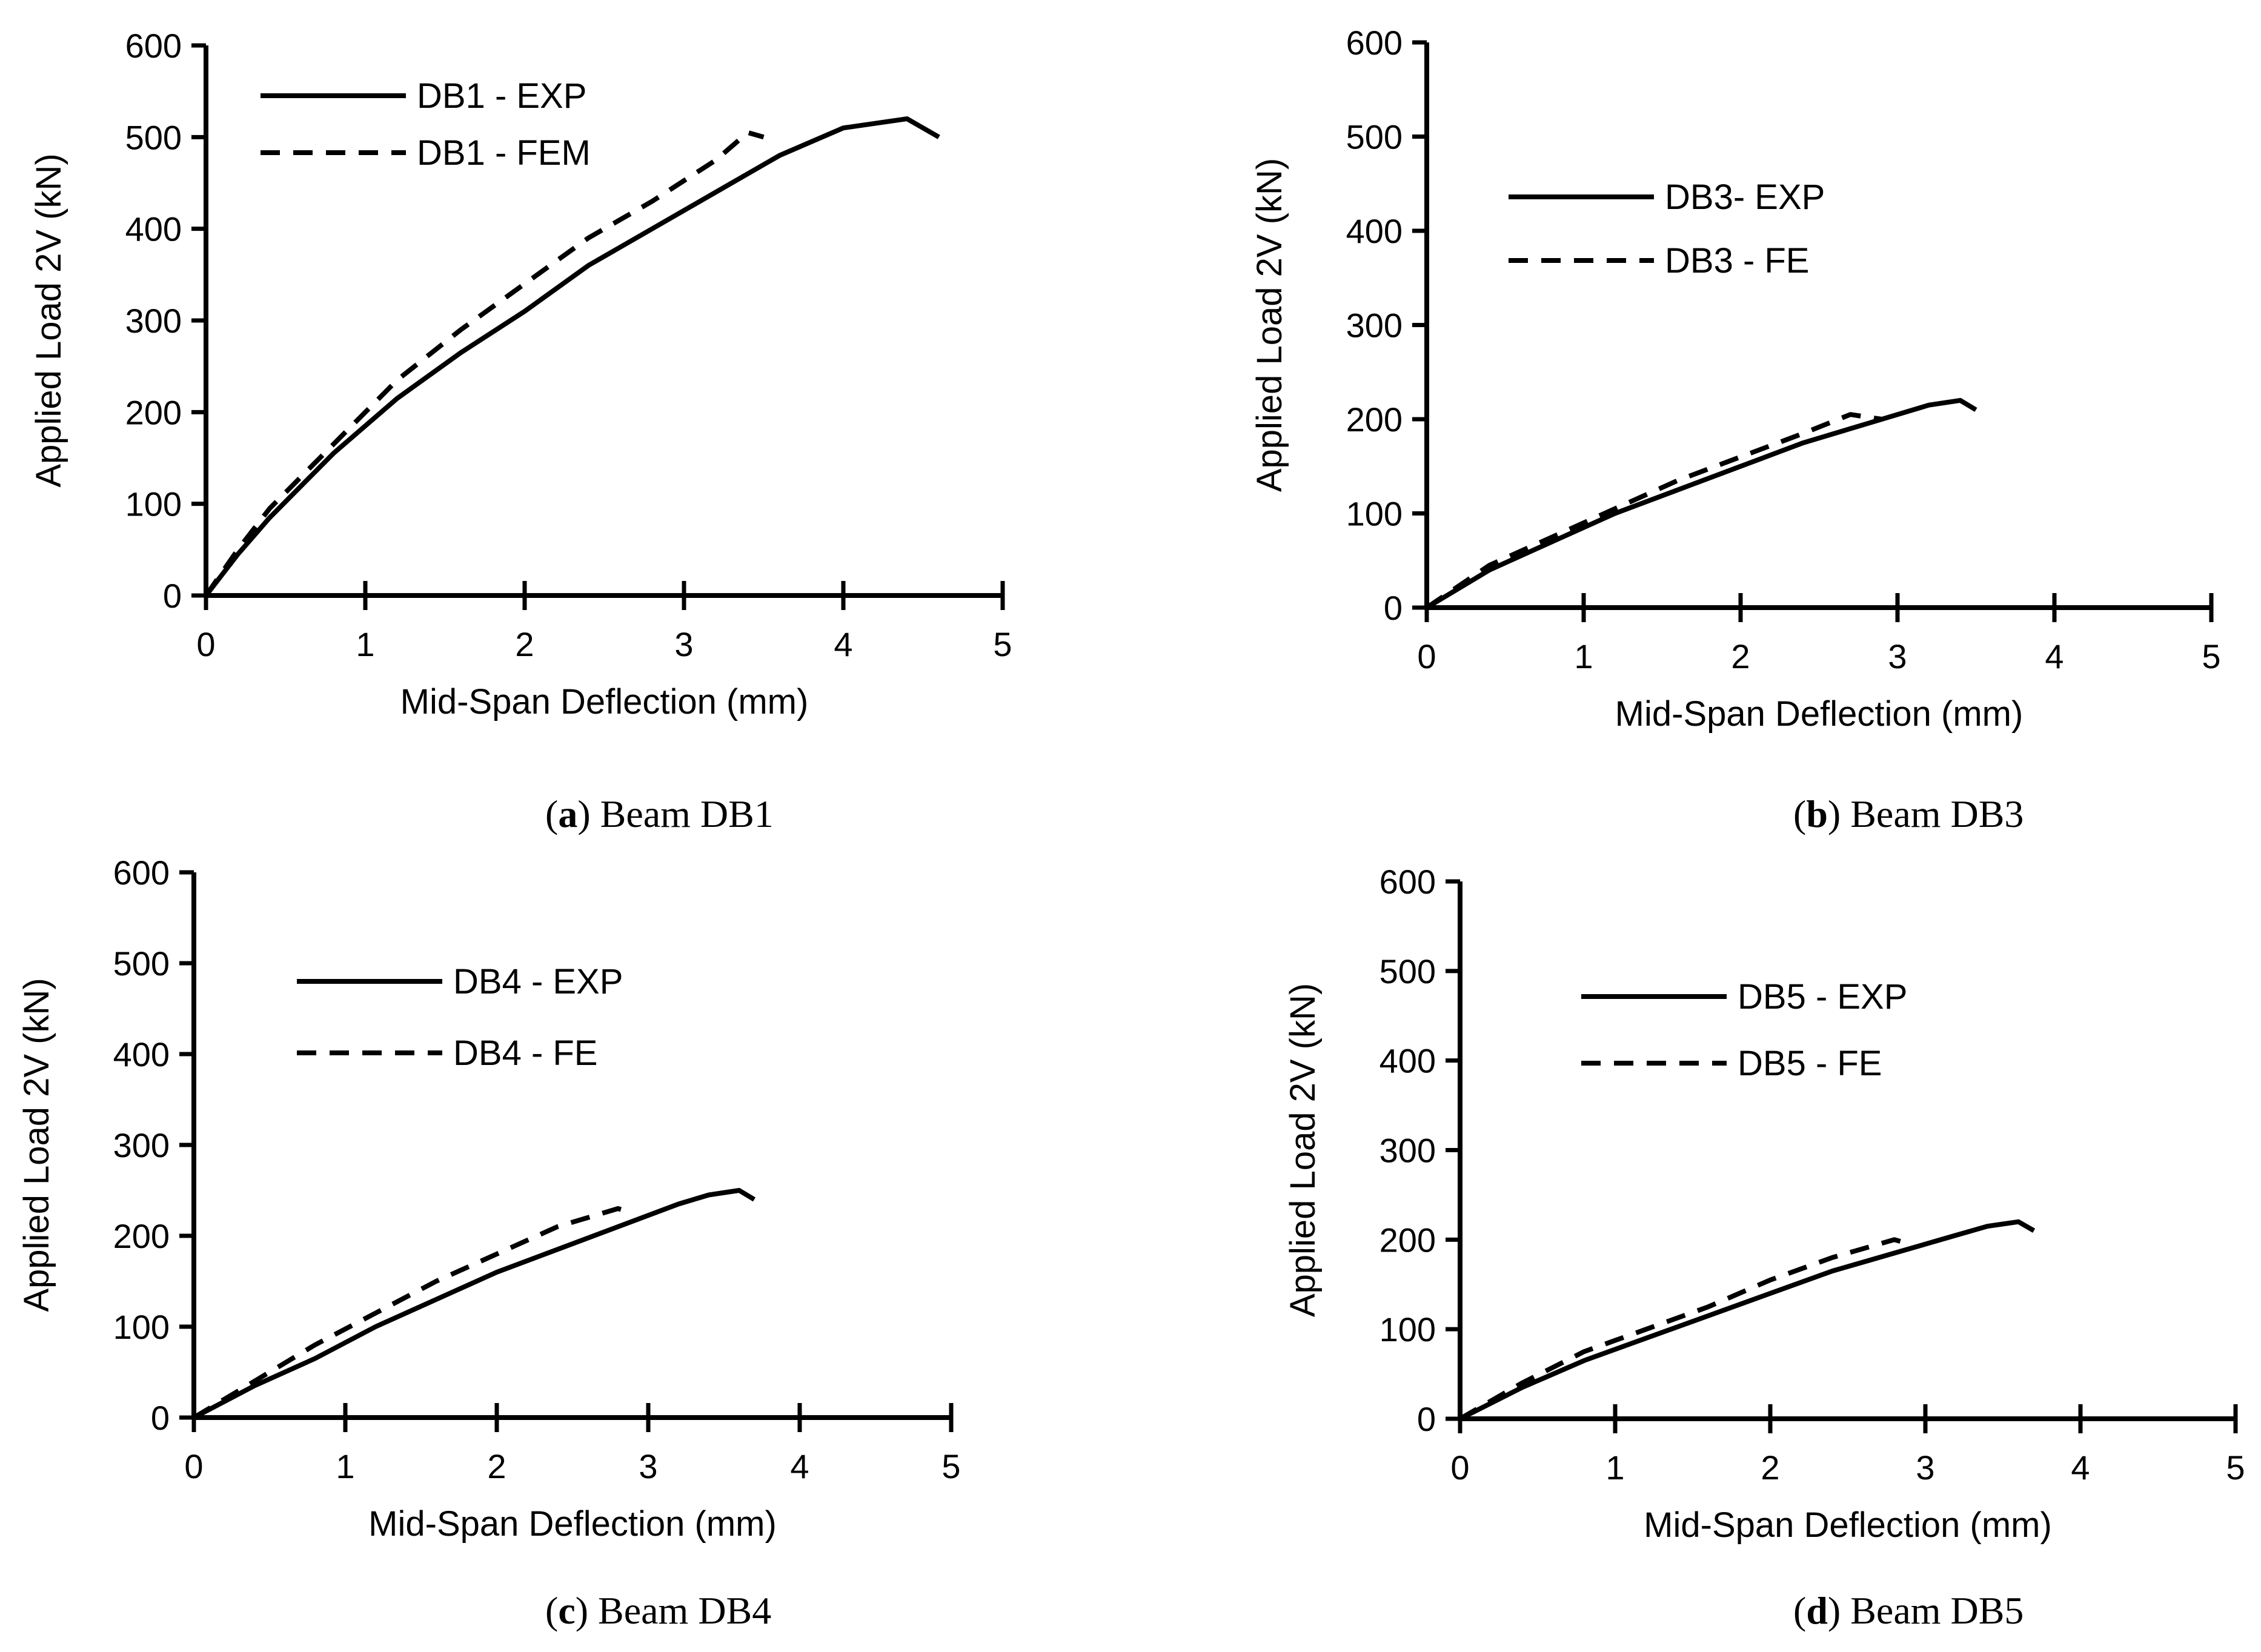 The width and height of the screenshot is (2261, 1652). What do you see at coordinates (1817, 1611) in the screenshot?
I see `caption-letter: d` at bounding box center [1817, 1611].